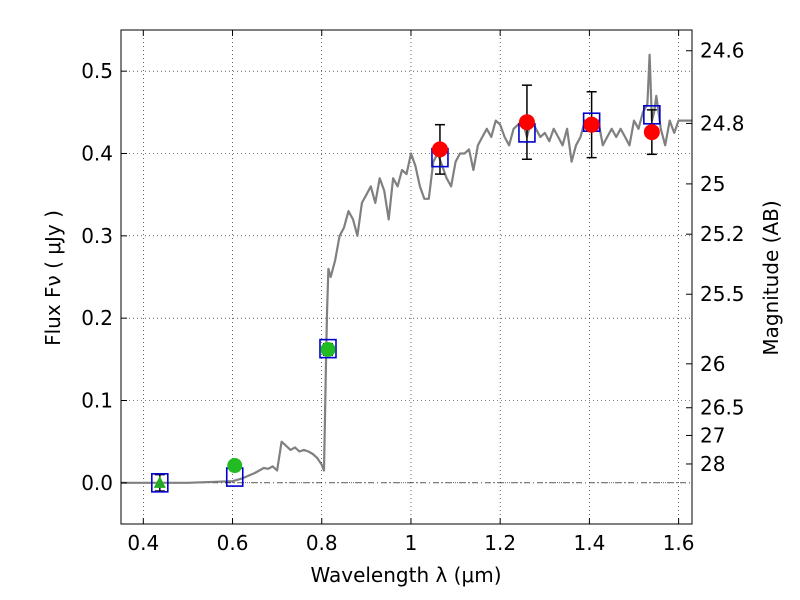 This screenshot has height=600, width=800. I want to click on x-tick-label: 1.2, so click(500, 543).